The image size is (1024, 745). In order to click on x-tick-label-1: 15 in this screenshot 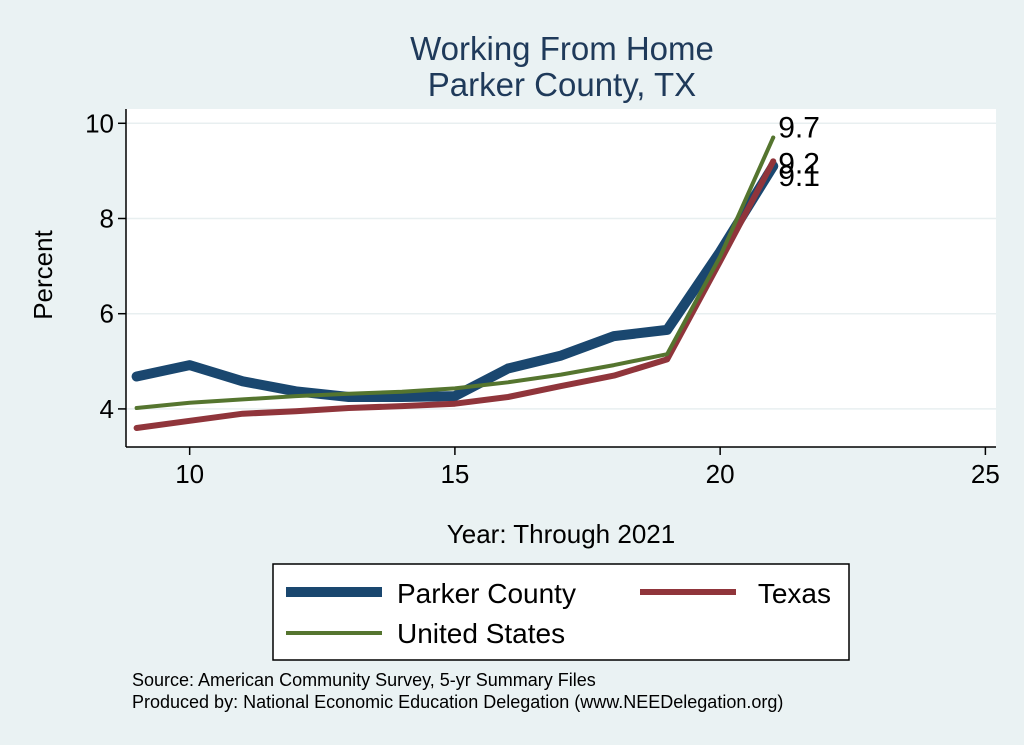, I will do `click(454, 474)`.